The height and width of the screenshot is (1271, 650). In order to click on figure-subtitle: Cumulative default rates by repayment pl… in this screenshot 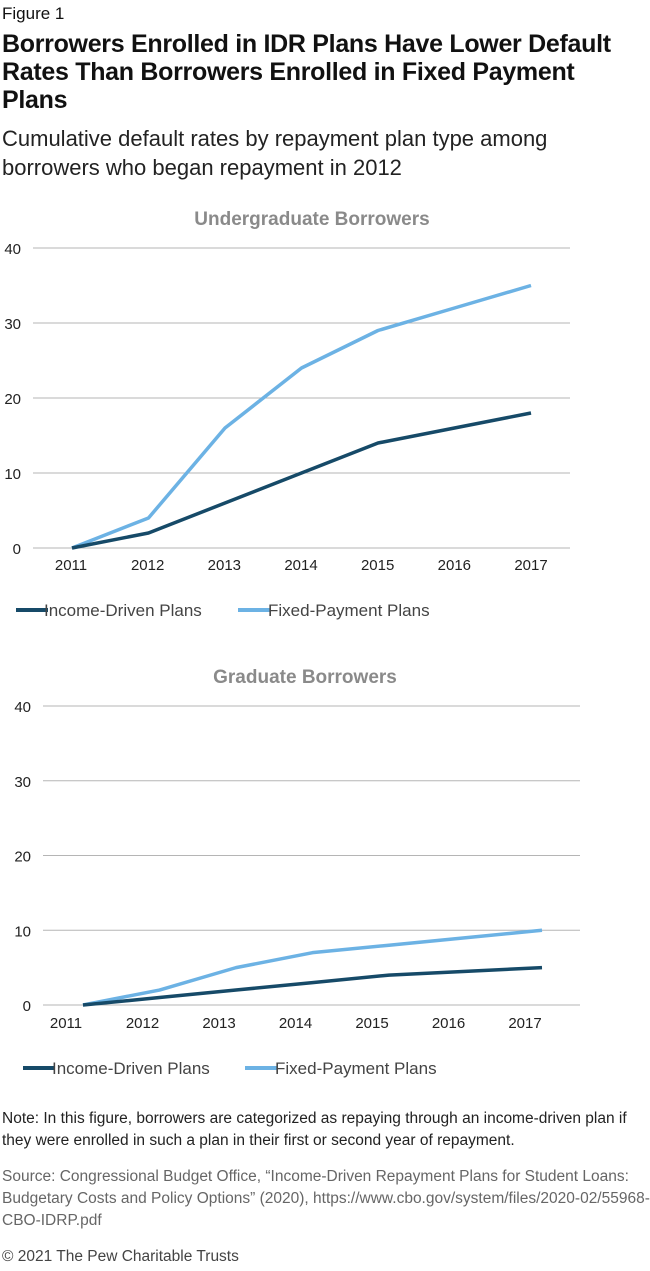, I will do `click(275, 153)`.